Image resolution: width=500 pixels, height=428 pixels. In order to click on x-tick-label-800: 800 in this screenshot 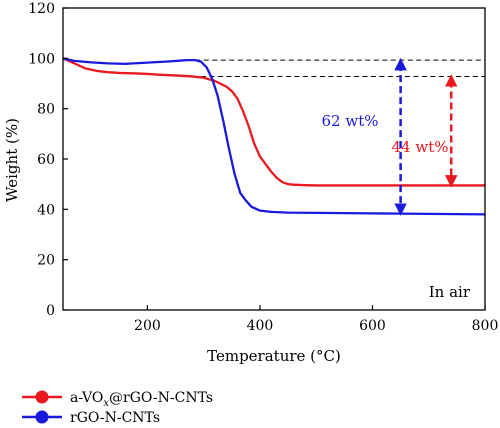, I will do `click(485, 326)`.